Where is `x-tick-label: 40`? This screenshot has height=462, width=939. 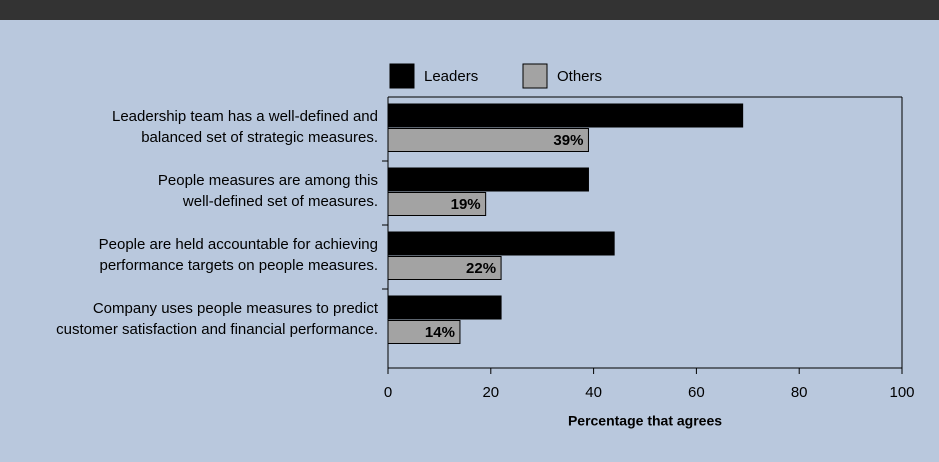
x-tick-label: 40 is located at coordinates (593, 392).